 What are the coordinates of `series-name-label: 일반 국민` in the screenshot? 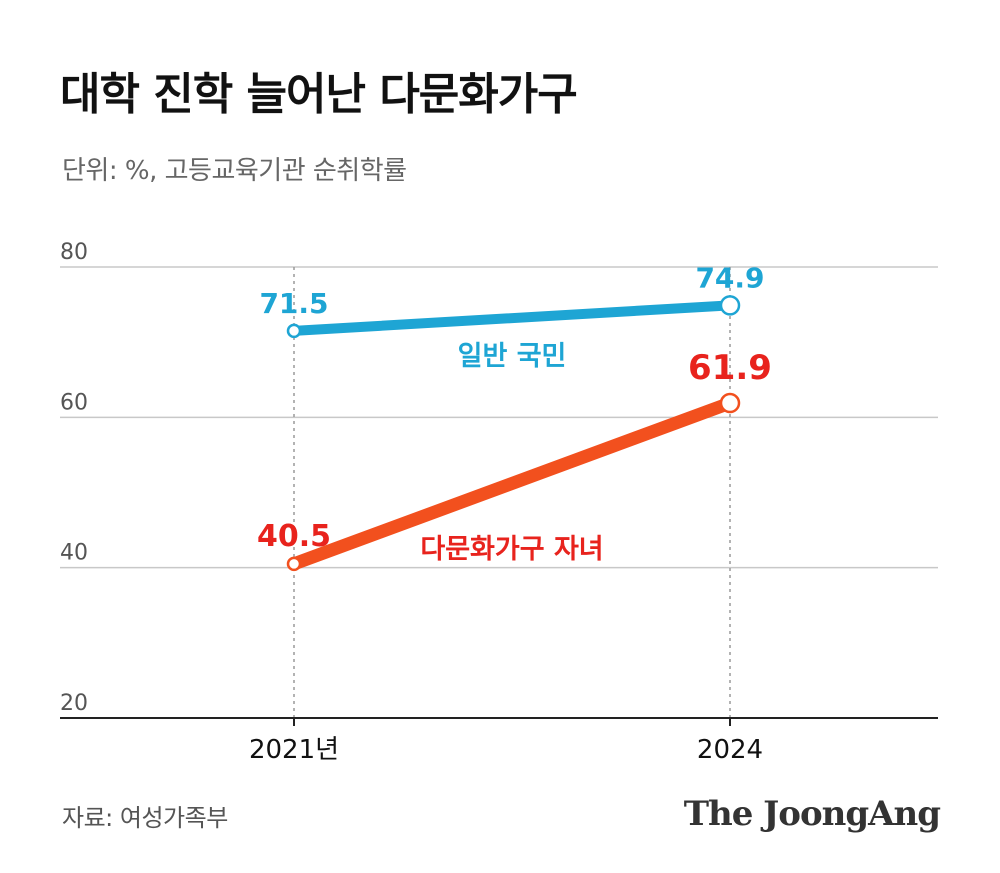 It's located at (512, 356).